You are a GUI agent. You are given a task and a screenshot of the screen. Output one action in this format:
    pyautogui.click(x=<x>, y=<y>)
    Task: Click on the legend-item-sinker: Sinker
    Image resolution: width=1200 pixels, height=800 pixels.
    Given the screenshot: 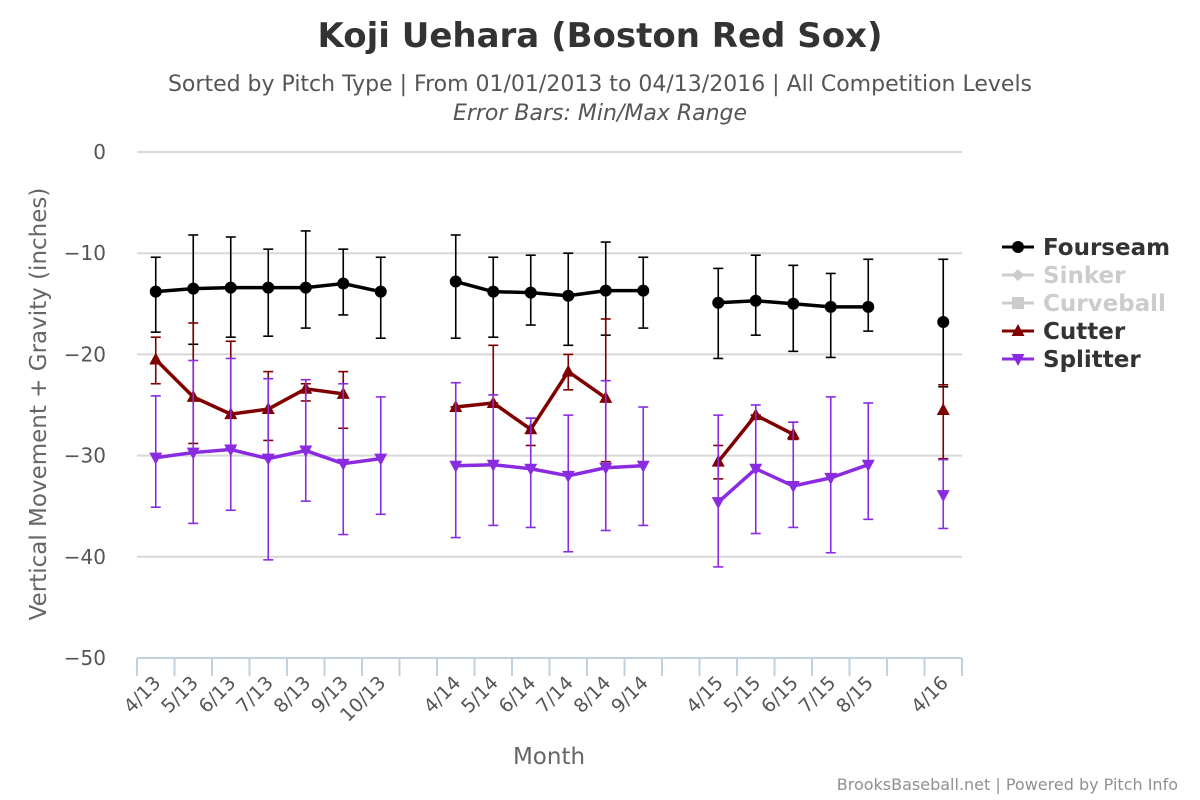 What is the action you would take?
    pyautogui.click(x=1064, y=276)
    